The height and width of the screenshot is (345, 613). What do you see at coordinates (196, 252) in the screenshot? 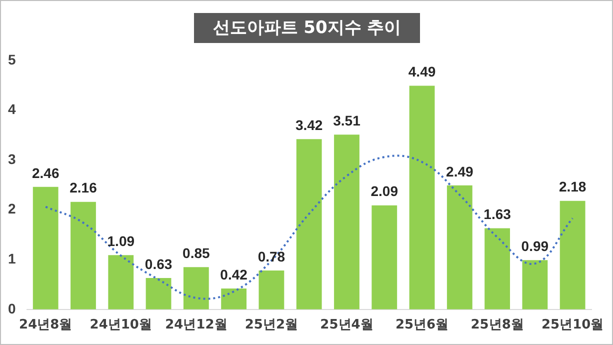
I see `data-label: 0.85` at bounding box center [196, 252].